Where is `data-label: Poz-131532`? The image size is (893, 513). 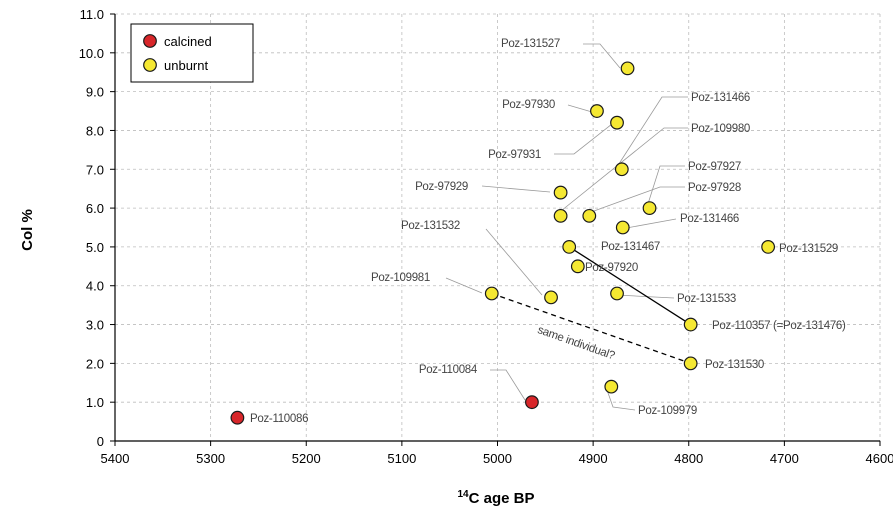 data-label: Poz-131532 is located at coordinates (430, 226).